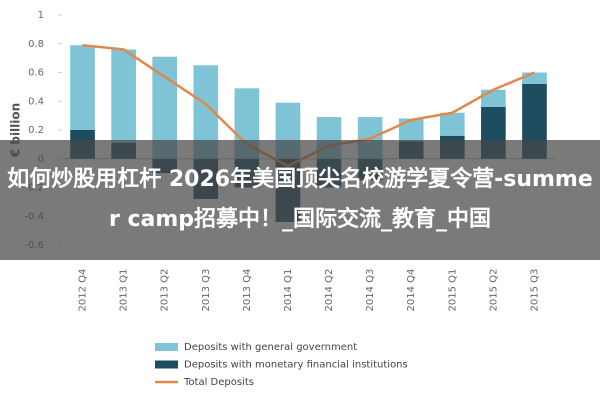  What do you see at coordinates (36, 130) in the screenshot?
I see `y-tick-label: 0.2` at bounding box center [36, 130].